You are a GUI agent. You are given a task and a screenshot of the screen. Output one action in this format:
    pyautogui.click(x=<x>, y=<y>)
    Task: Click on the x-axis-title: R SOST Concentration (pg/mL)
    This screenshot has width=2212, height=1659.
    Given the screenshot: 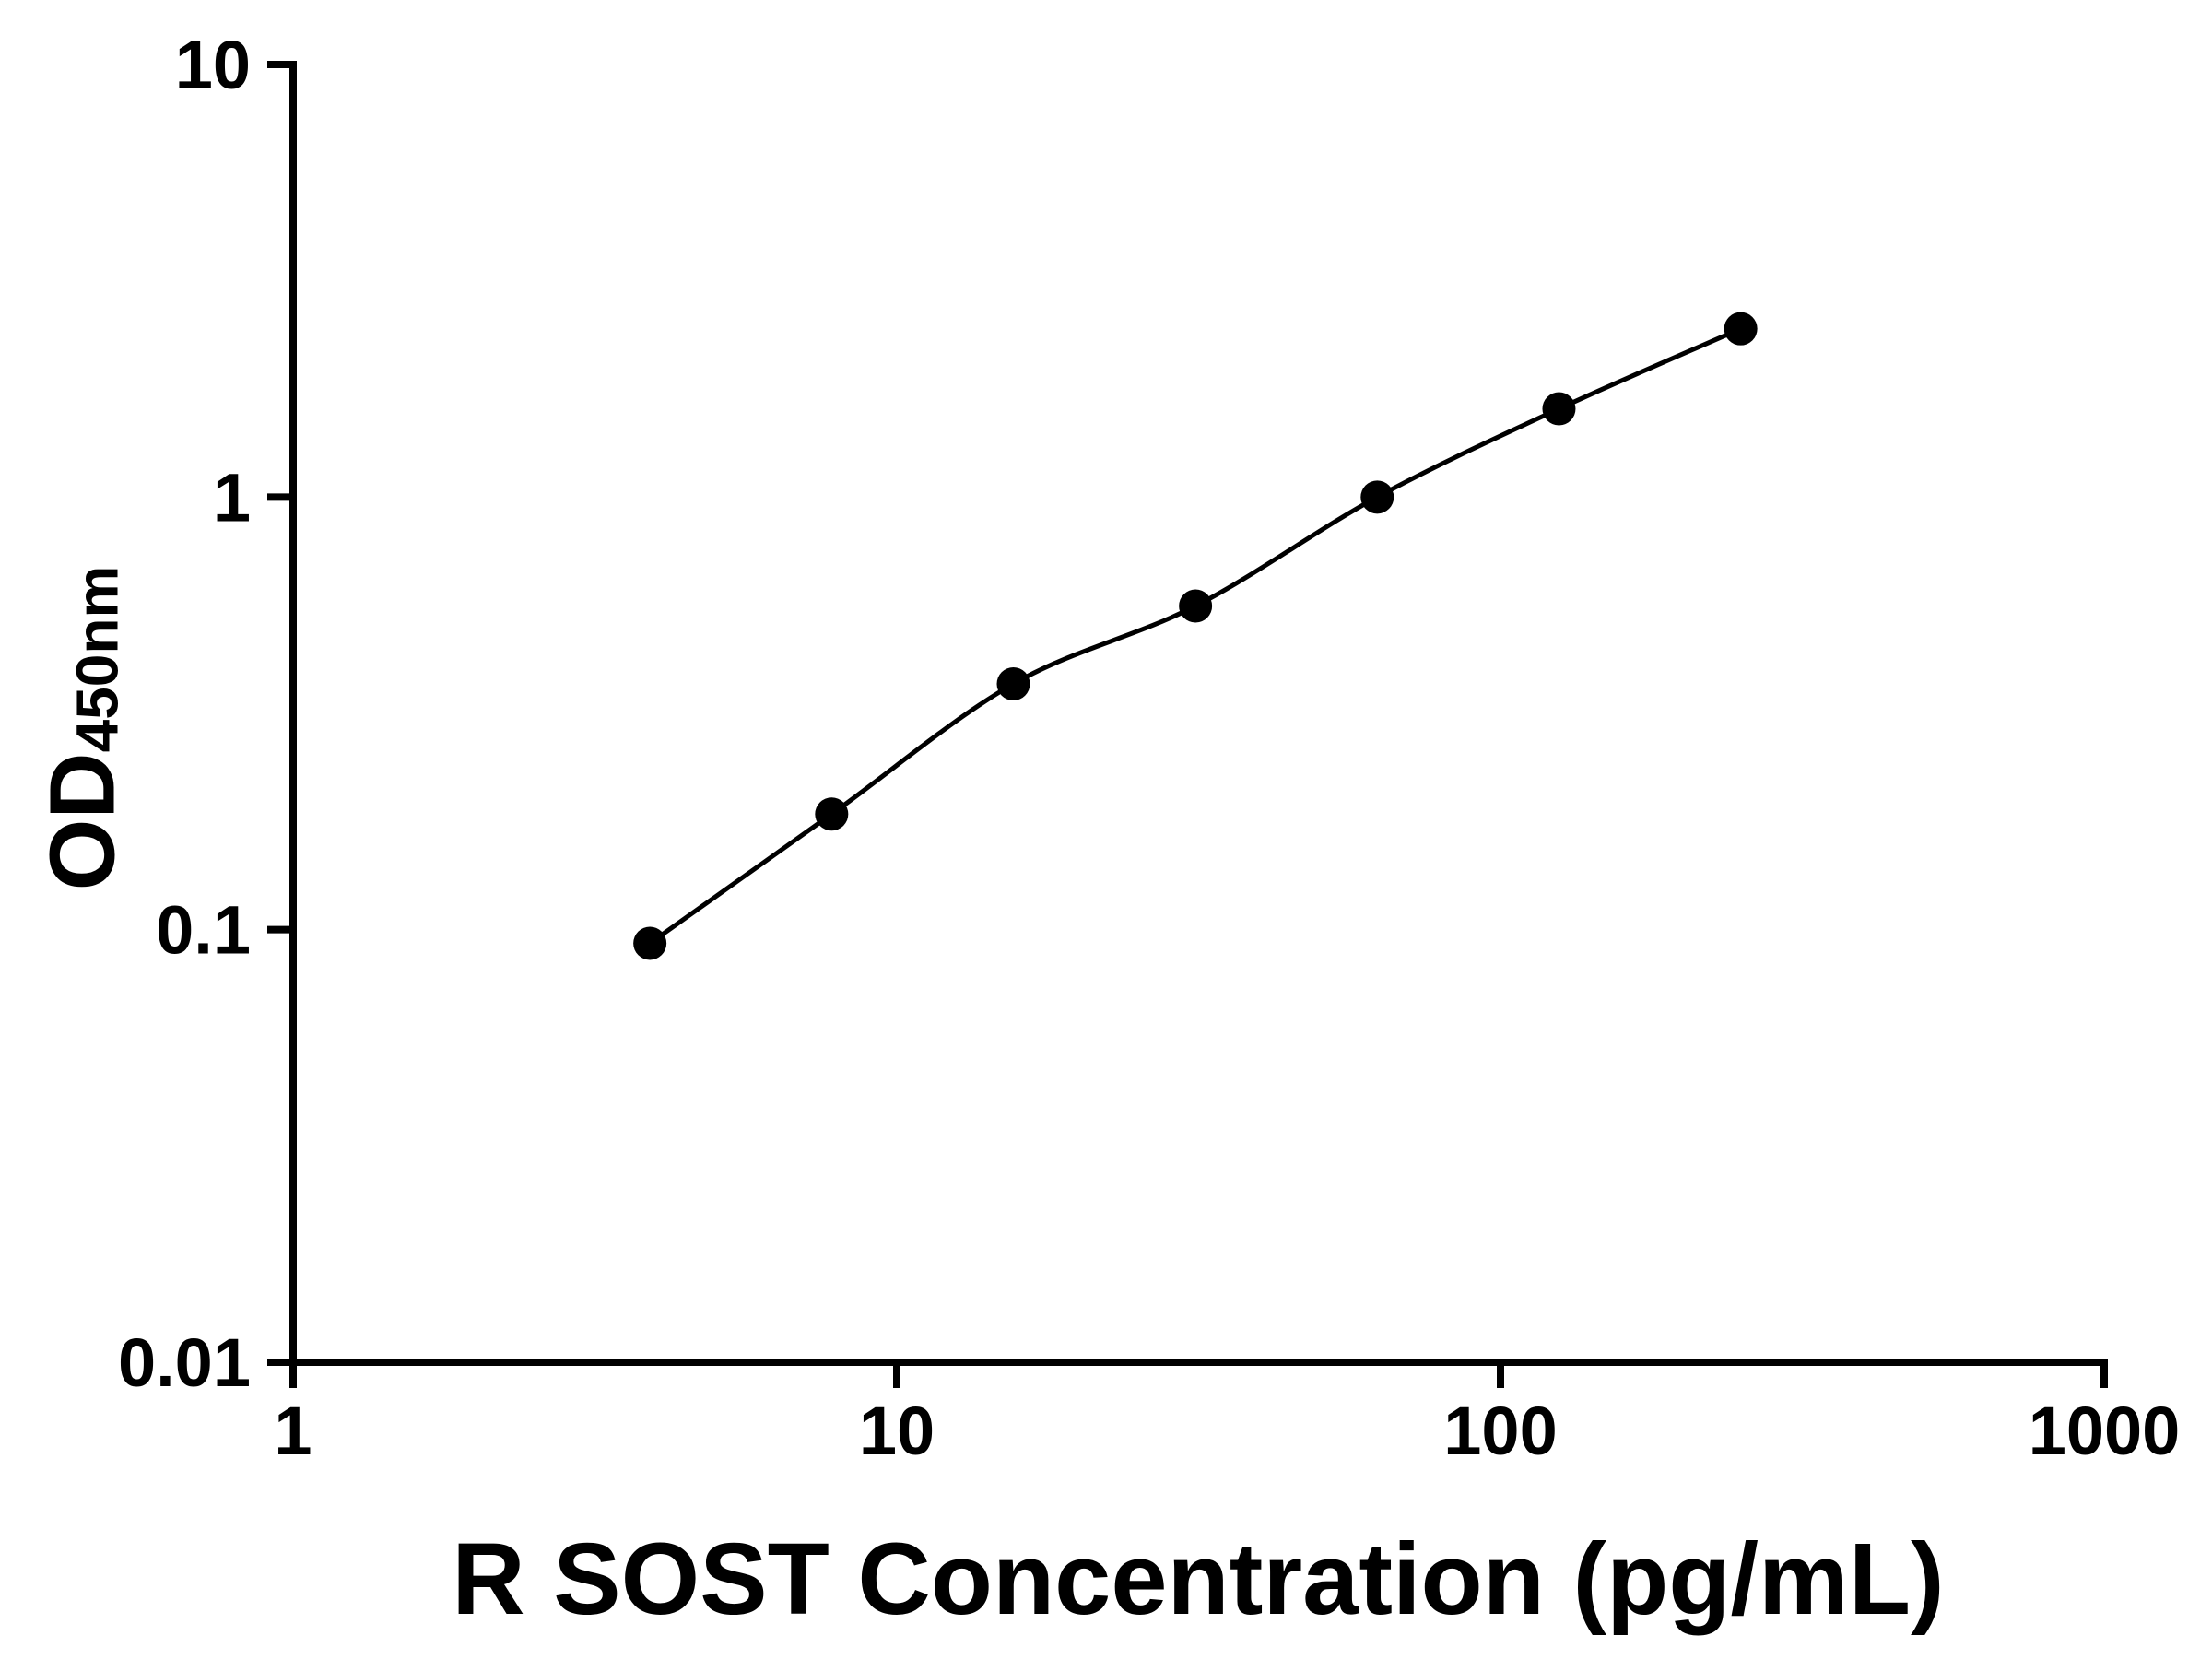 What is the action you would take?
    pyautogui.click(x=1198, y=1579)
    